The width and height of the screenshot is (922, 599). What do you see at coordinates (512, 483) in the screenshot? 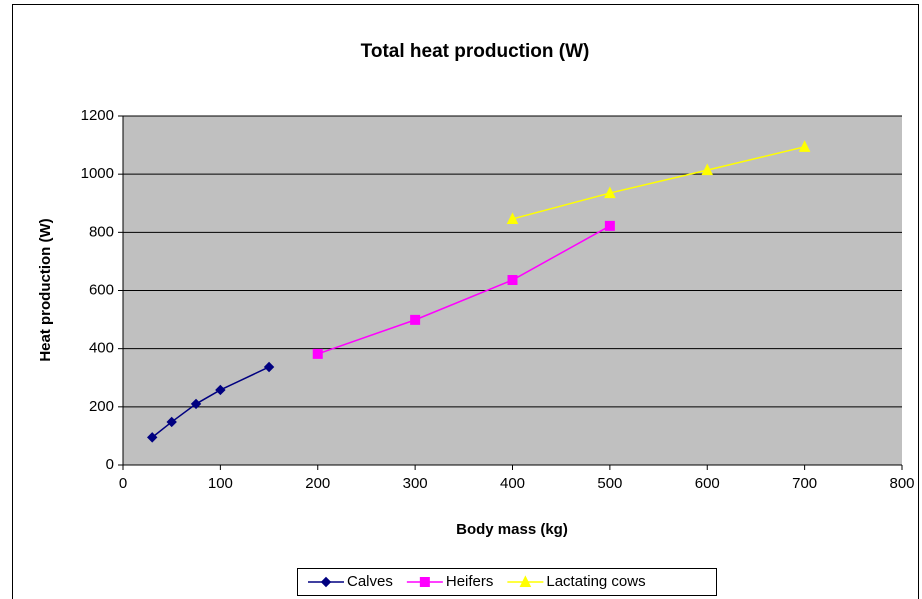
I see `x-tick-label: 400` at bounding box center [512, 483].